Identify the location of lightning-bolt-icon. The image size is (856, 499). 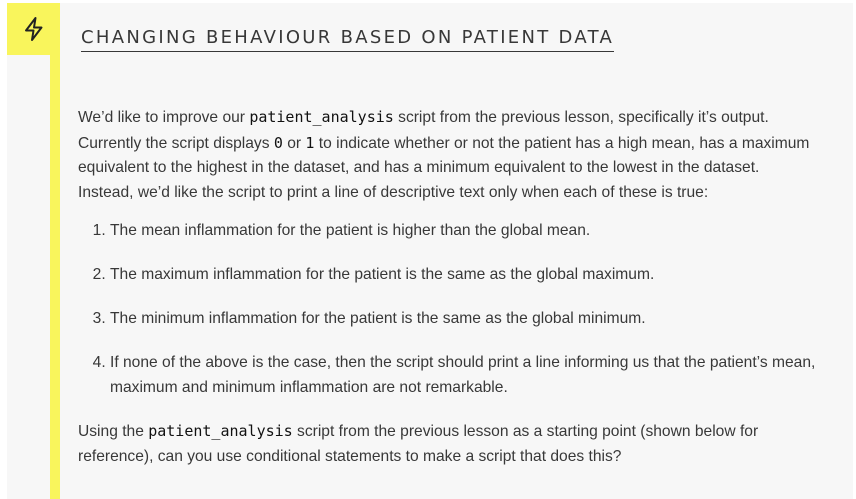
(33, 29).